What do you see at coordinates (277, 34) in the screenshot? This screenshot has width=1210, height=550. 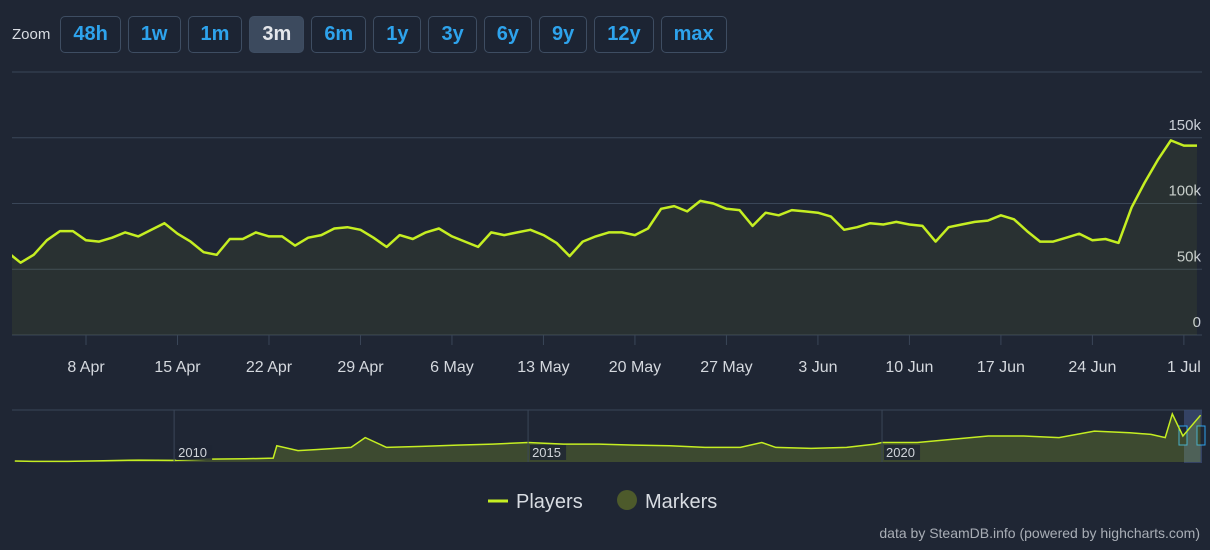 I see `zoom-button: 3m` at bounding box center [277, 34].